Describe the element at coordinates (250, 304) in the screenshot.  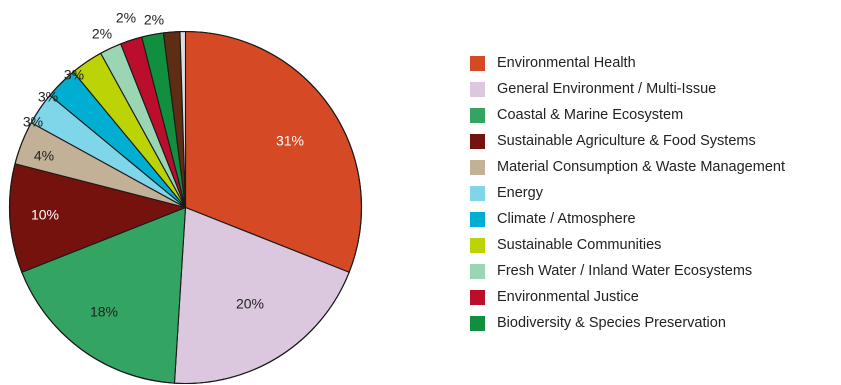
I see `data-label-1: 20%` at that location.